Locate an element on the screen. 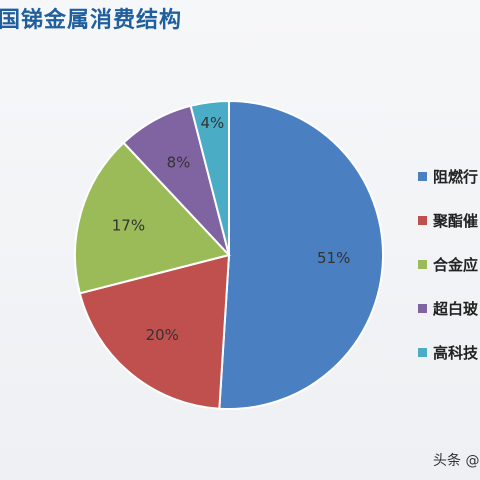 The height and width of the screenshot is (480, 480). legend-item: 超白玻 is located at coordinates (449, 308).